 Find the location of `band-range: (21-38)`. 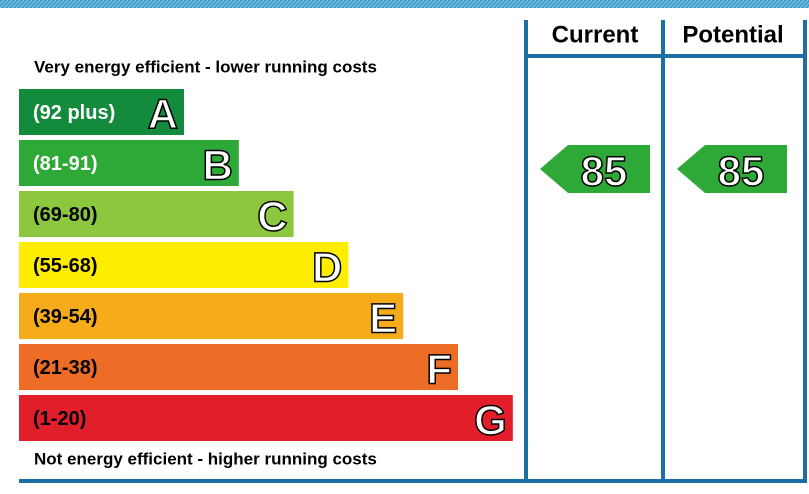

band-range: (21-38) is located at coordinates (65, 368).